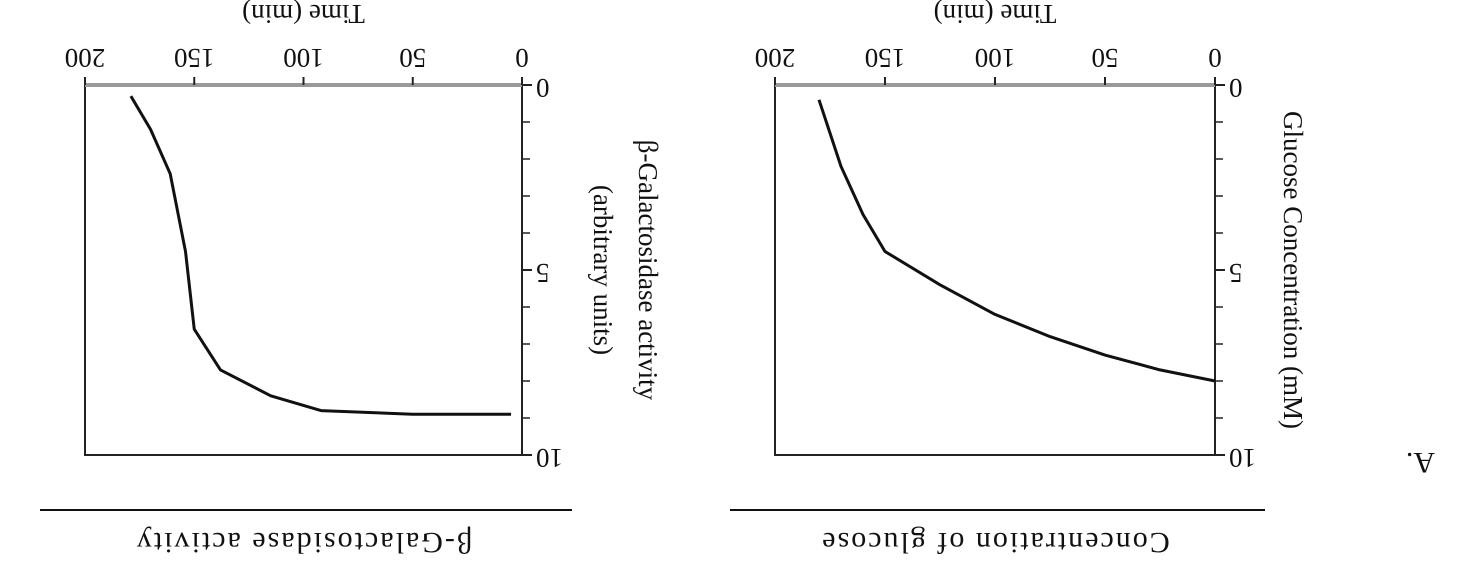 This screenshot has width=1467, height=563. Describe the element at coordinates (1293, 270) in the screenshot. I see `y-axis-label: Glucose Concentration (mM)` at that location.